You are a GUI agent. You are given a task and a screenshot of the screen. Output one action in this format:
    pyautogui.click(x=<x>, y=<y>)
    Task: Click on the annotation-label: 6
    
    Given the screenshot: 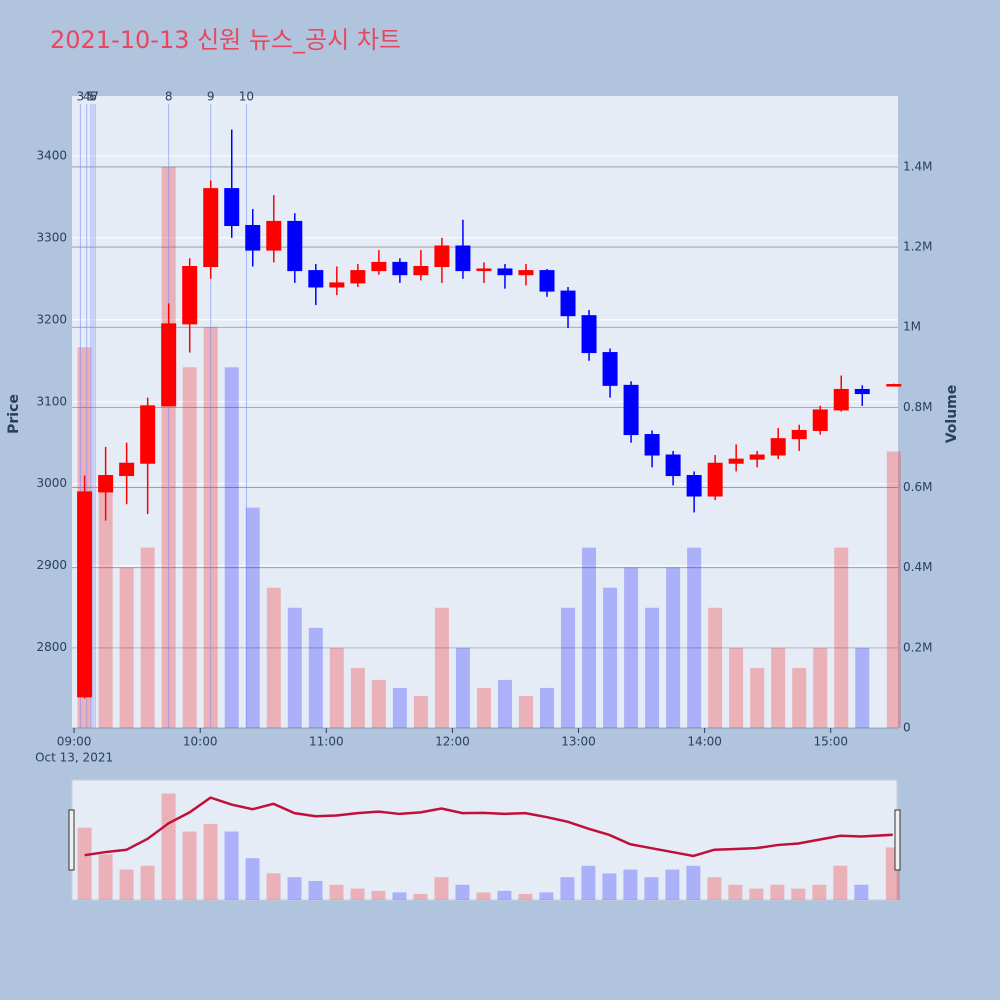 What is the action you would take?
    pyautogui.click(x=93, y=97)
    